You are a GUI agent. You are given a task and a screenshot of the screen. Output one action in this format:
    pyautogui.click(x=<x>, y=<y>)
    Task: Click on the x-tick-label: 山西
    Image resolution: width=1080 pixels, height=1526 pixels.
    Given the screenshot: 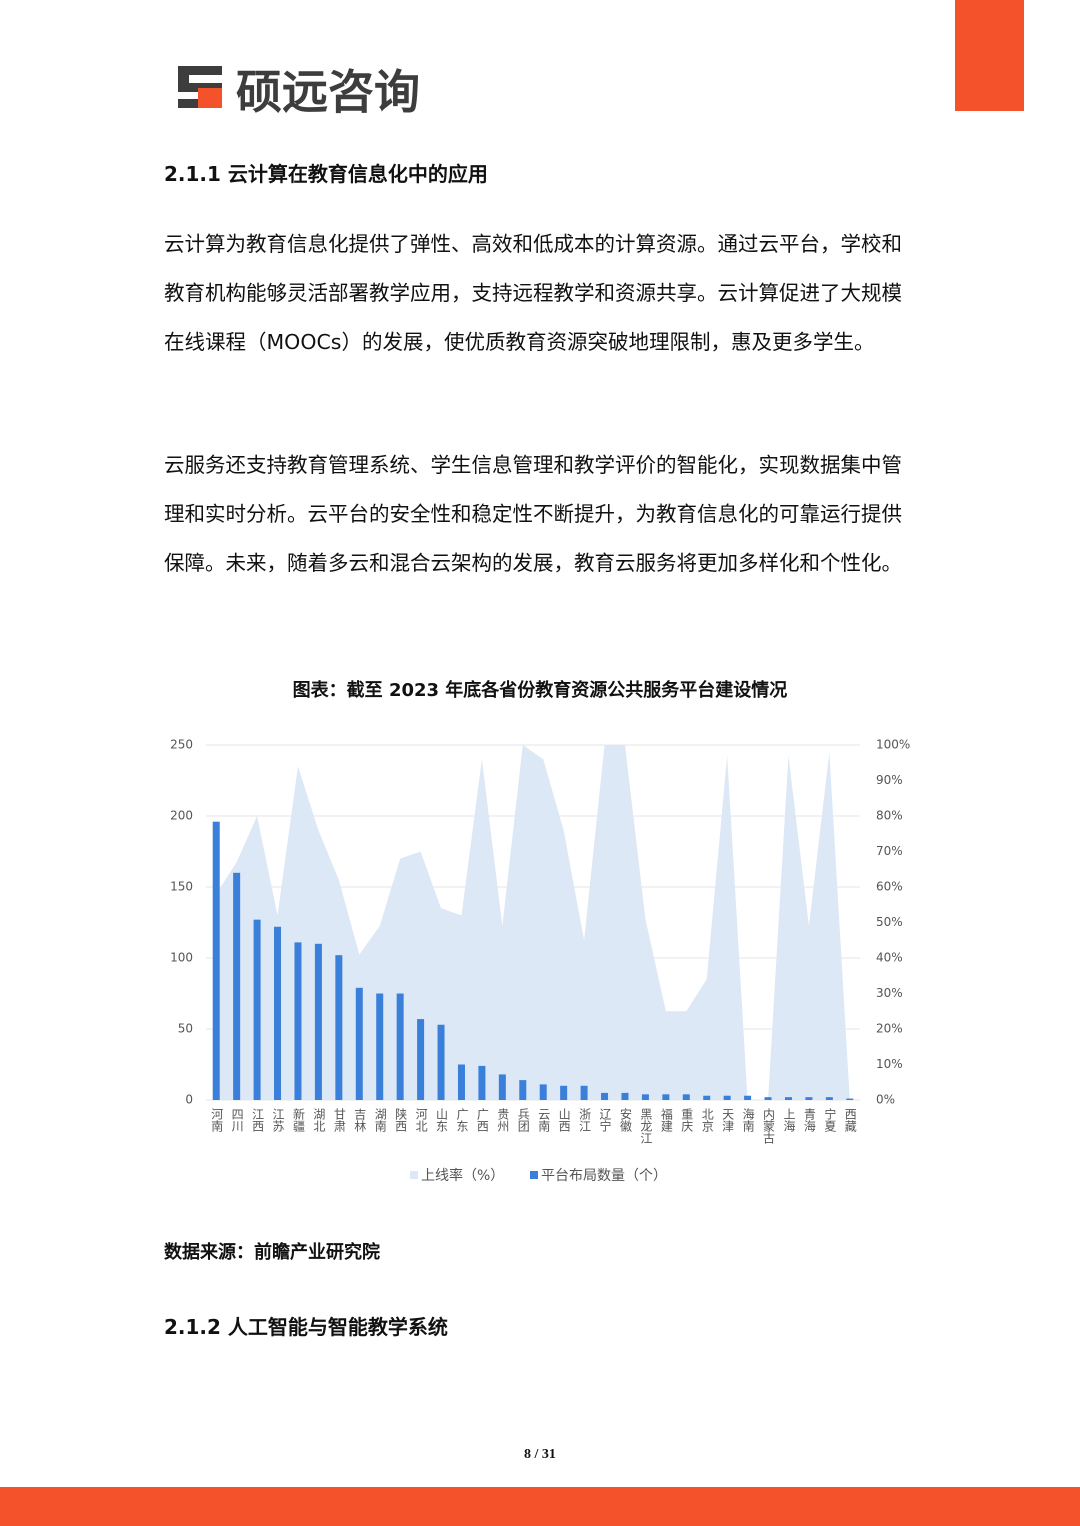 What is the action you would take?
    pyautogui.click(x=564, y=1120)
    